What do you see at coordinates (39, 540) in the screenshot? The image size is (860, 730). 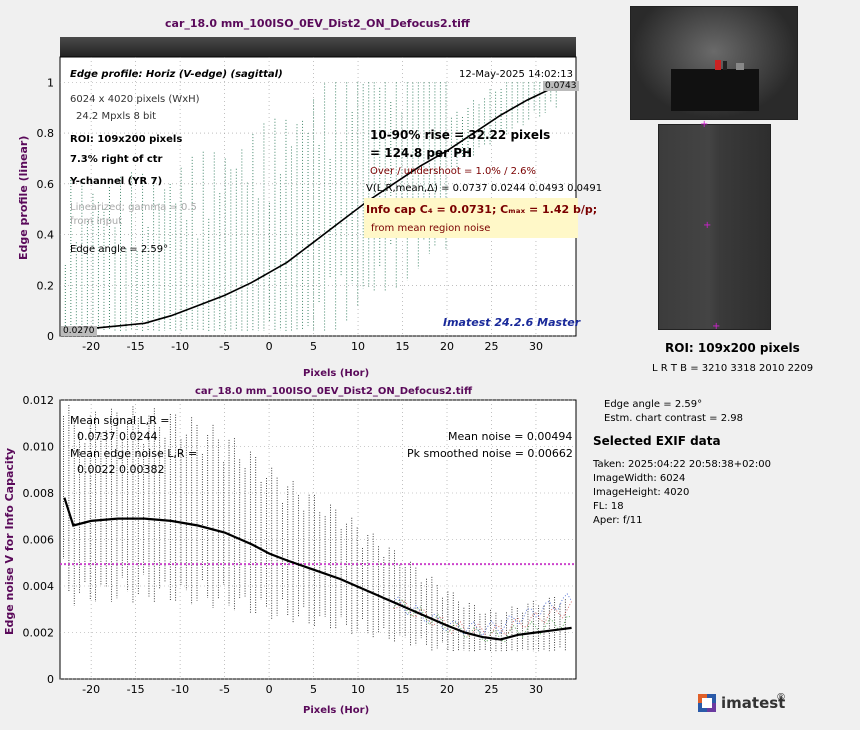 I see `y-tick-label: 0.006` at bounding box center [39, 540].